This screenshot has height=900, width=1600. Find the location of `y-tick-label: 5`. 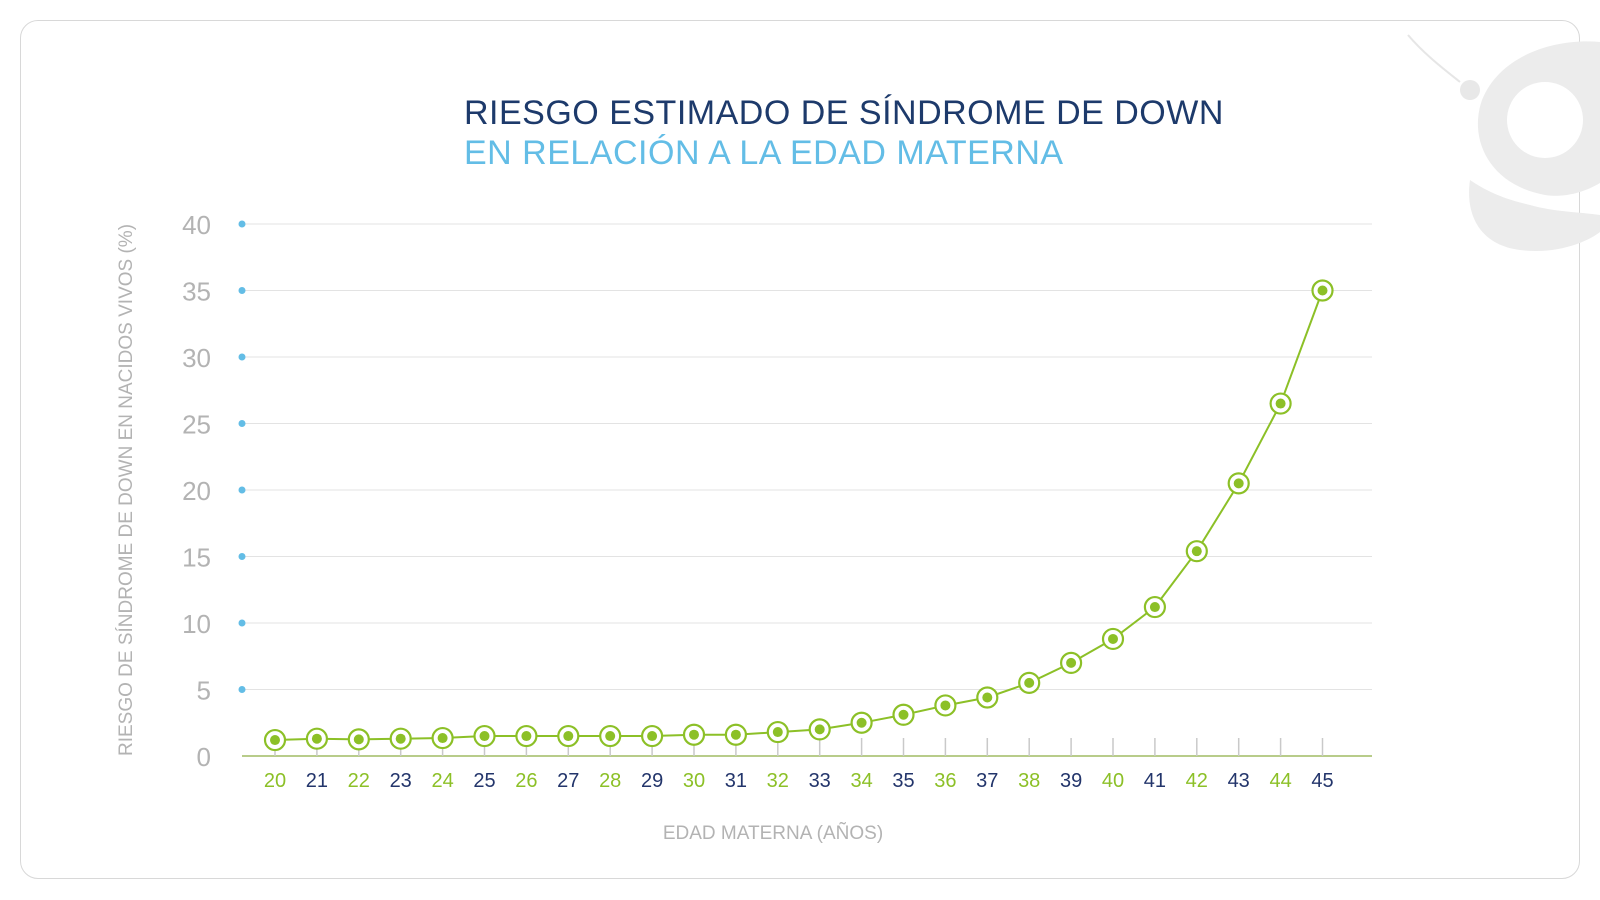

y-tick-label: 5 is located at coordinates (204, 691).